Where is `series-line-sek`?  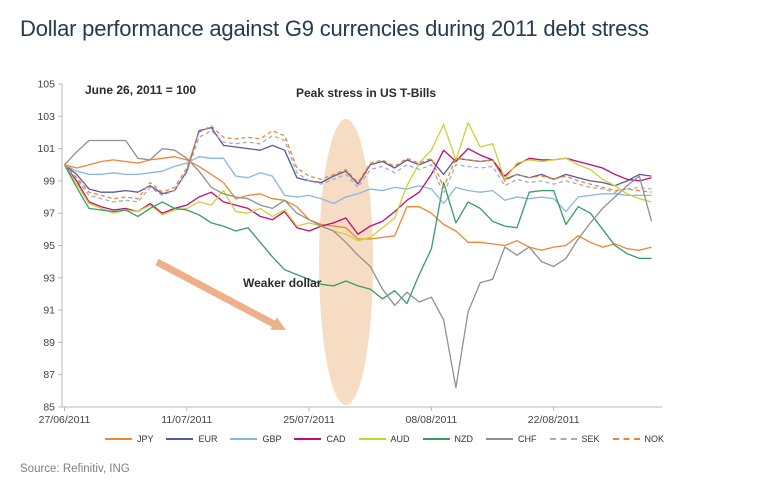 series-line-sek is located at coordinates (358, 166).